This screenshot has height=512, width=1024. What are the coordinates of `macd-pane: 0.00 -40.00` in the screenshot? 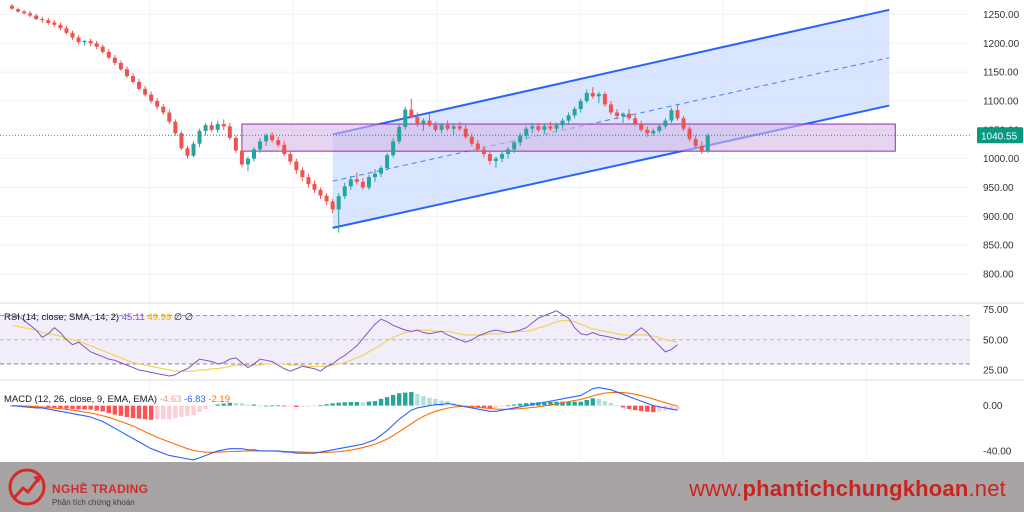 It's located at (510, 423).